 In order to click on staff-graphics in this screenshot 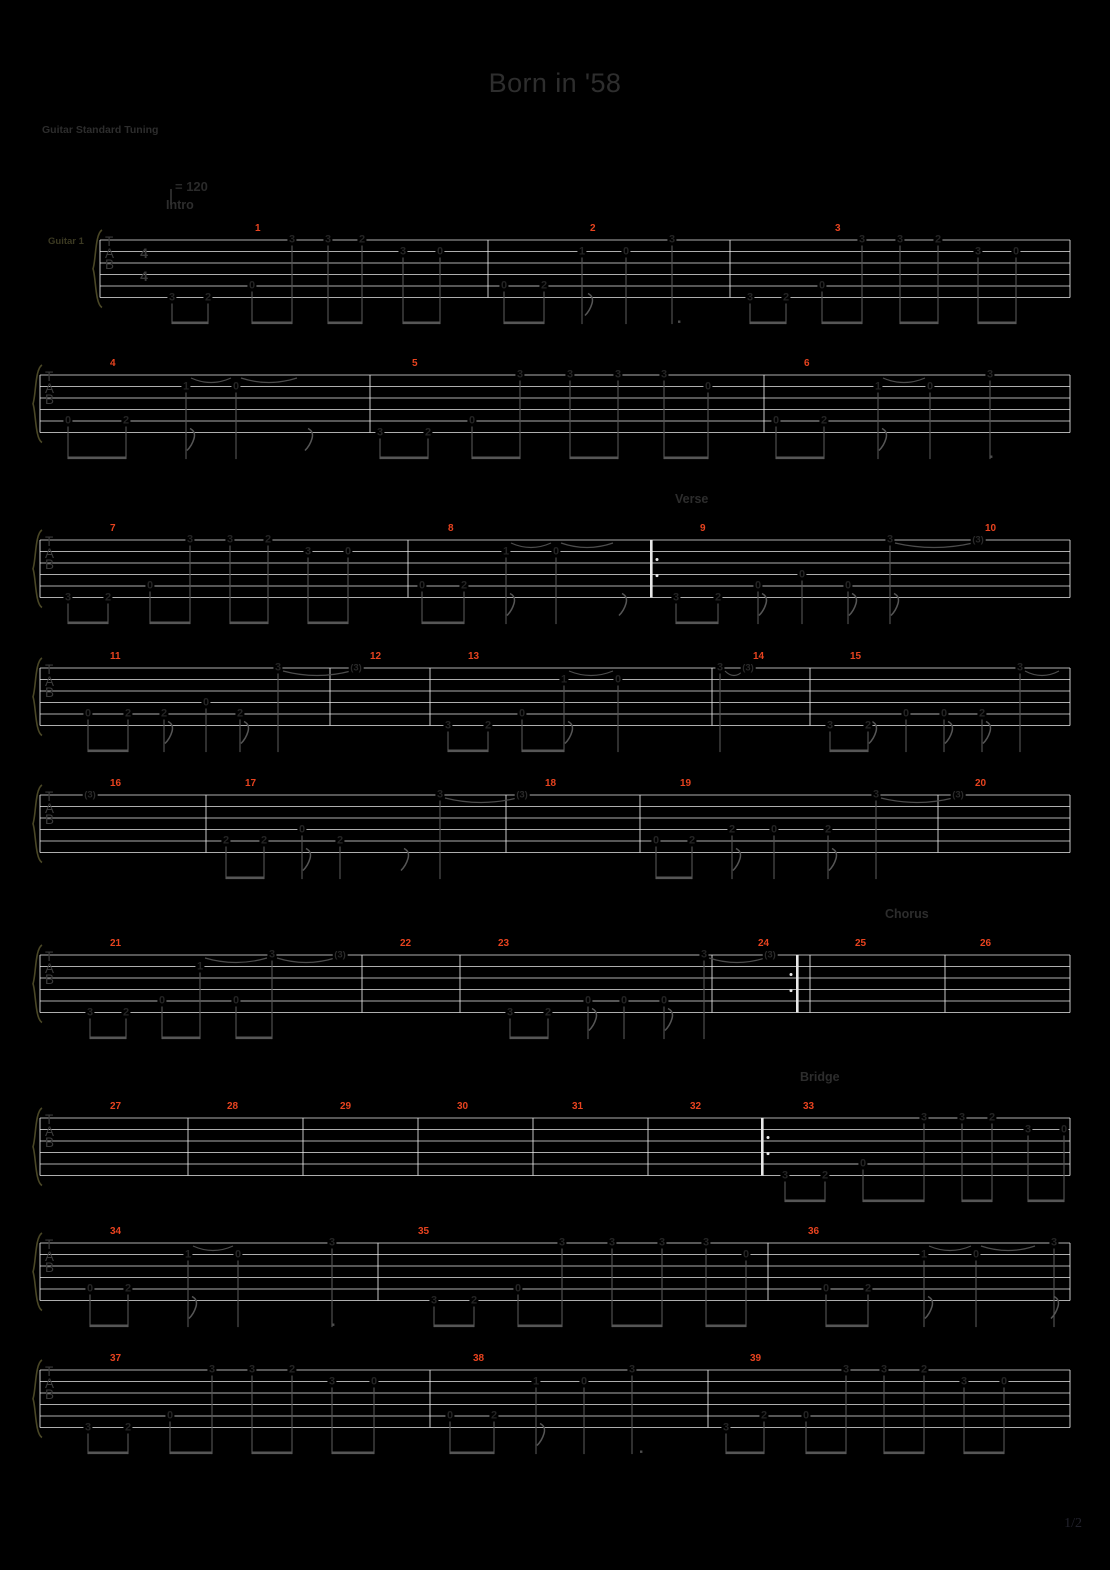, I will do `click(581, 277)`.